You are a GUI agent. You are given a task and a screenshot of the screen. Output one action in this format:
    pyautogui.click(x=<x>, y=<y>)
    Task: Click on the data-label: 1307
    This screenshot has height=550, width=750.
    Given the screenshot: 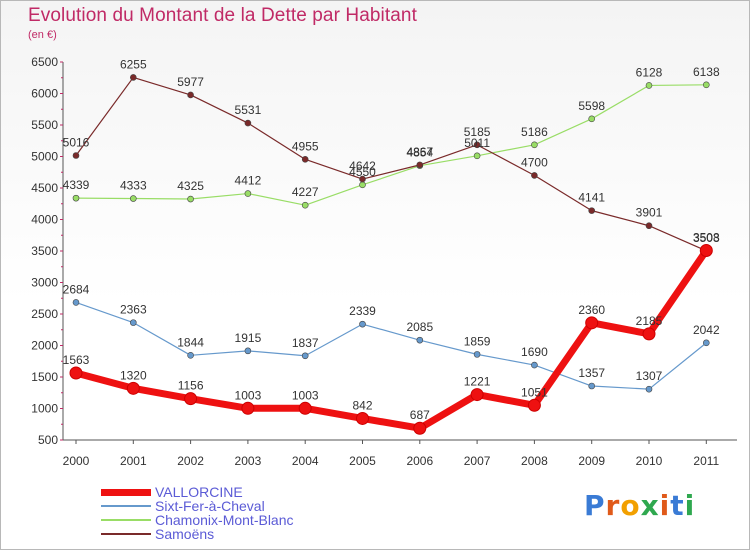 What is the action you would take?
    pyautogui.click(x=649, y=376)
    